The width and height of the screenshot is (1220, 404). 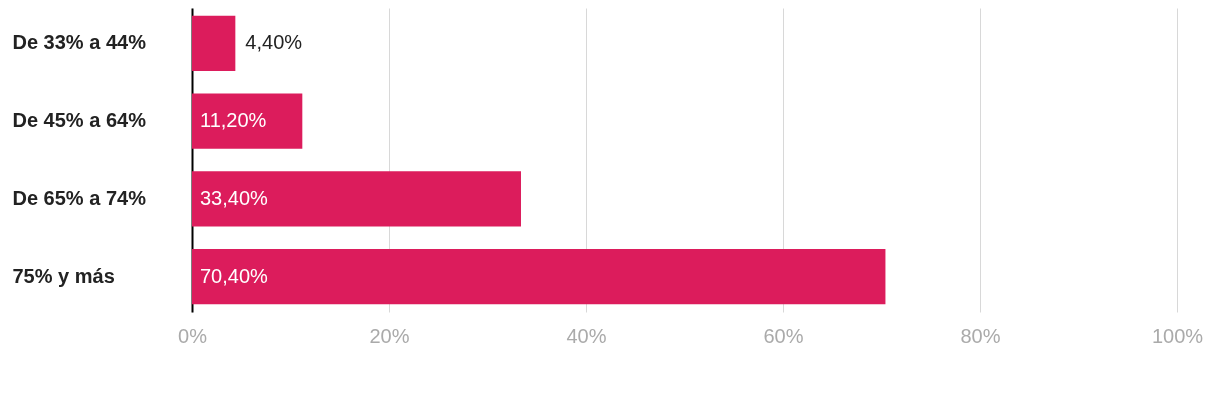 What do you see at coordinates (586, 335) in the screenshot?
I see `x-tick-label: 40%` at bounding box center [586, 335].